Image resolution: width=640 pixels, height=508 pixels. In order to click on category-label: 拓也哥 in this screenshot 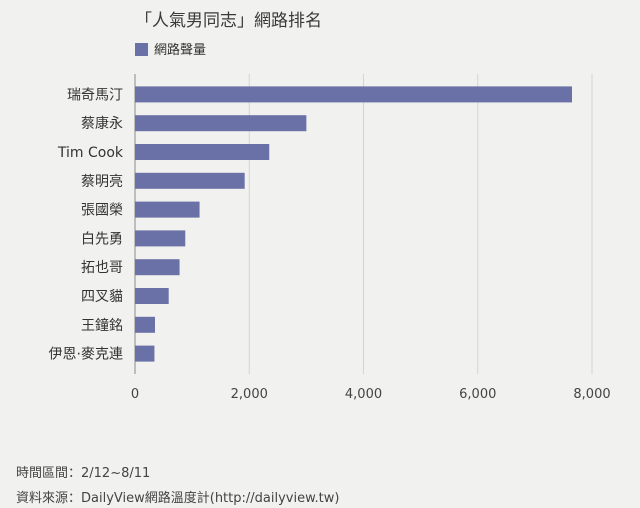, I will do `click(102, 268)`.